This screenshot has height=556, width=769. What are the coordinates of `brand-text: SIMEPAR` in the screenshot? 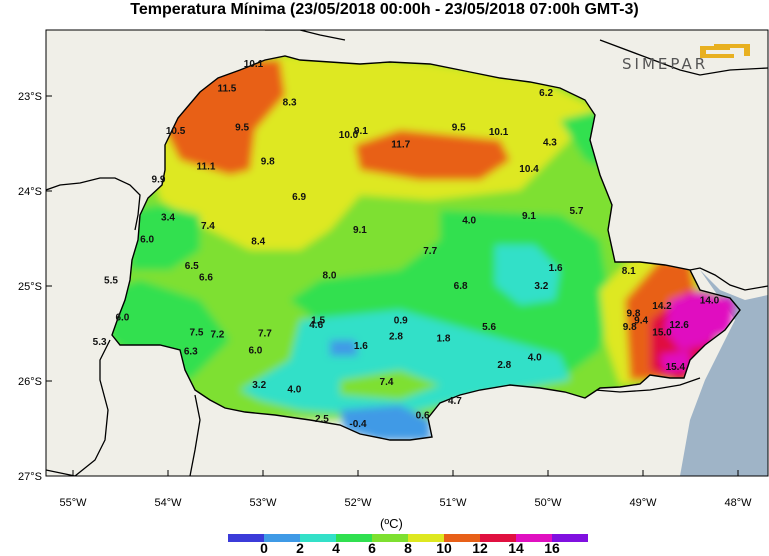 It's located at (665, 64).